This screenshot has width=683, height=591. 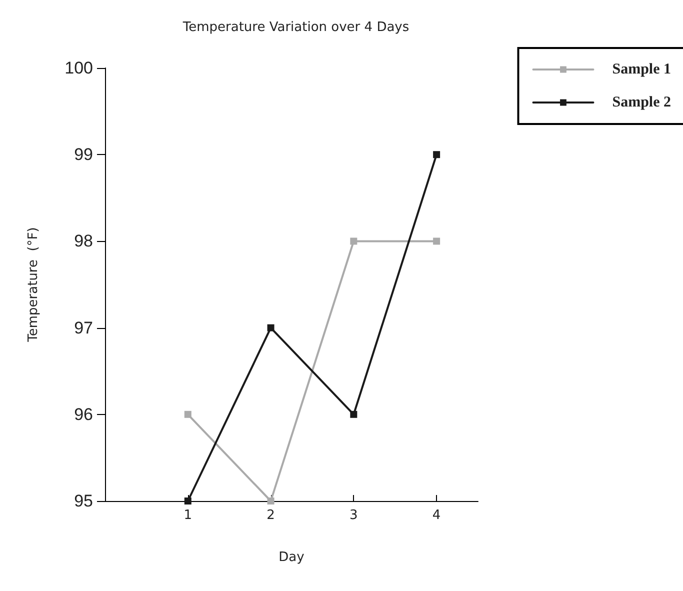 What do you see at coordinates (642, 70) in the screenshot?
I see `legend-label: Sample 1` at bounding box center [642, 70].